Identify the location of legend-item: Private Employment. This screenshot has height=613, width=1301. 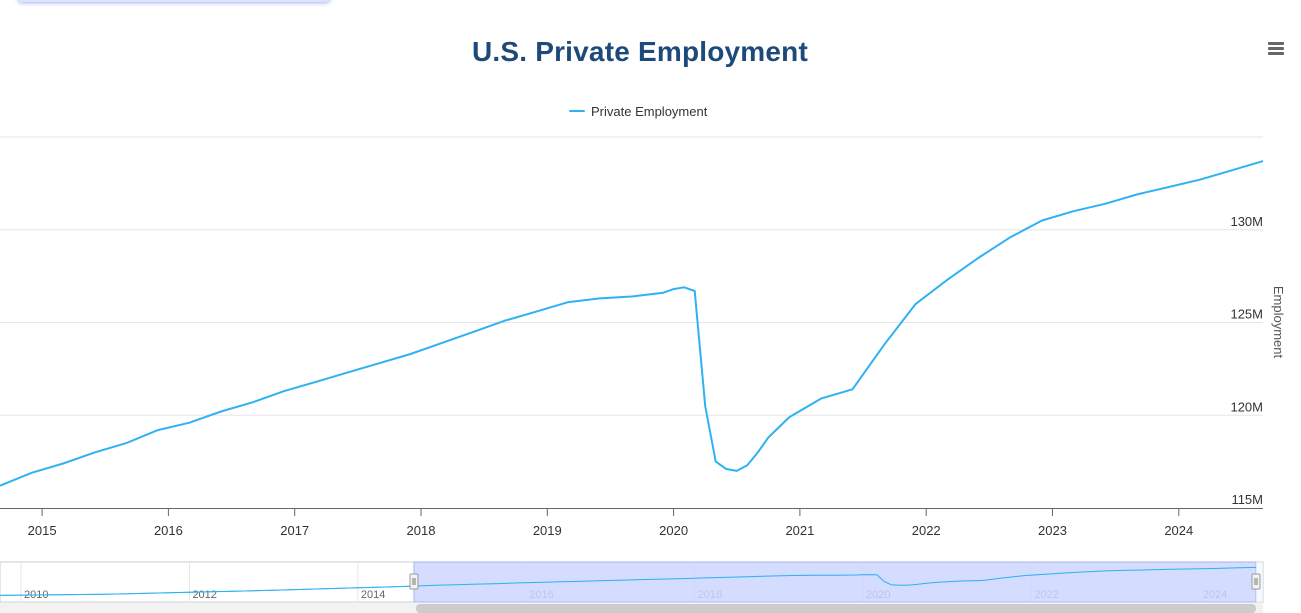
(638, 111).